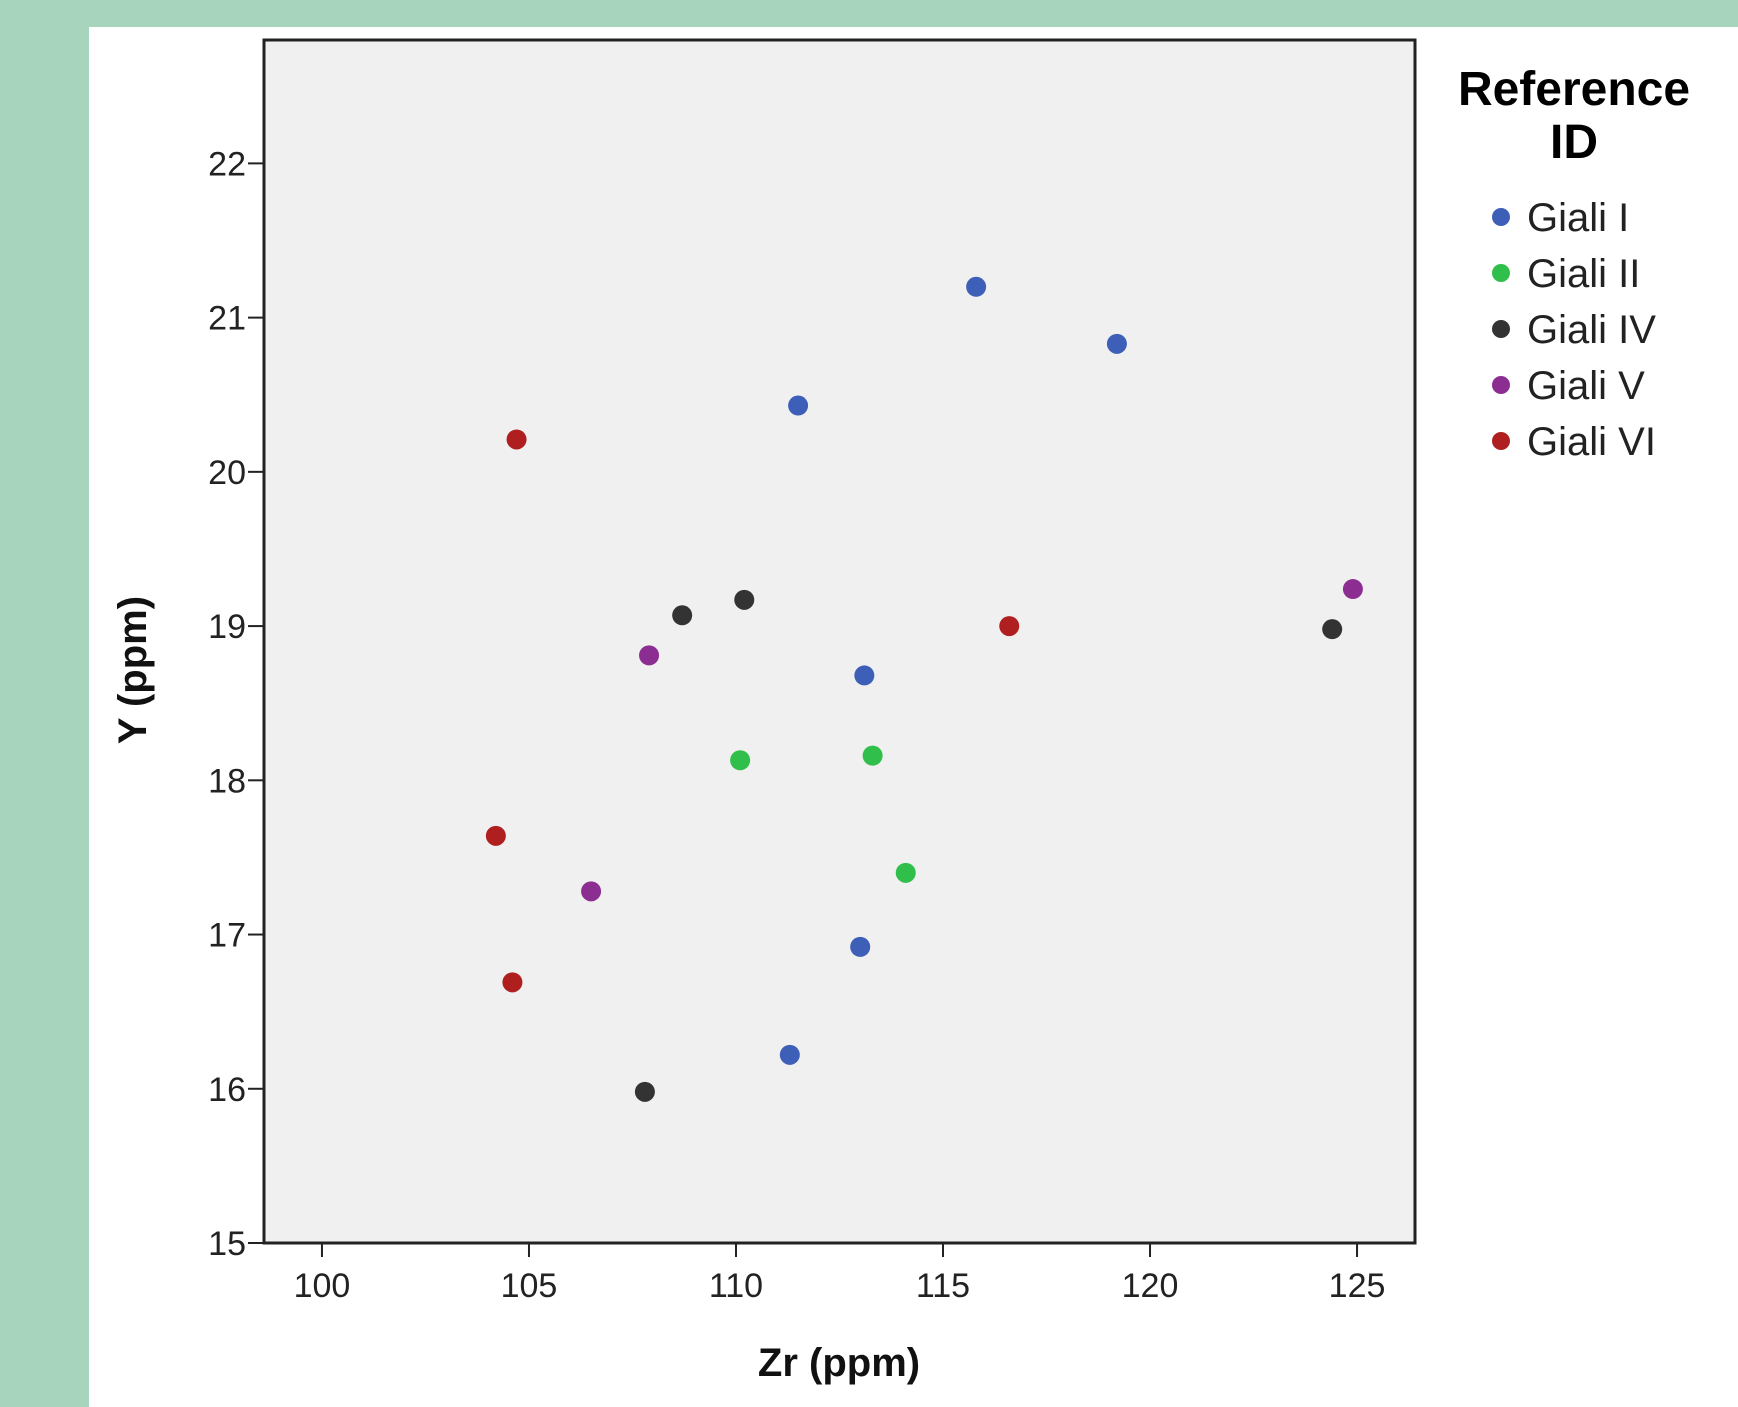 This screenshot has height=1407, width=1738. What do you see at coordinates (227, 319) in the screenshot?
I see `y-tick-label: 21` at bounding box center [227, 319].